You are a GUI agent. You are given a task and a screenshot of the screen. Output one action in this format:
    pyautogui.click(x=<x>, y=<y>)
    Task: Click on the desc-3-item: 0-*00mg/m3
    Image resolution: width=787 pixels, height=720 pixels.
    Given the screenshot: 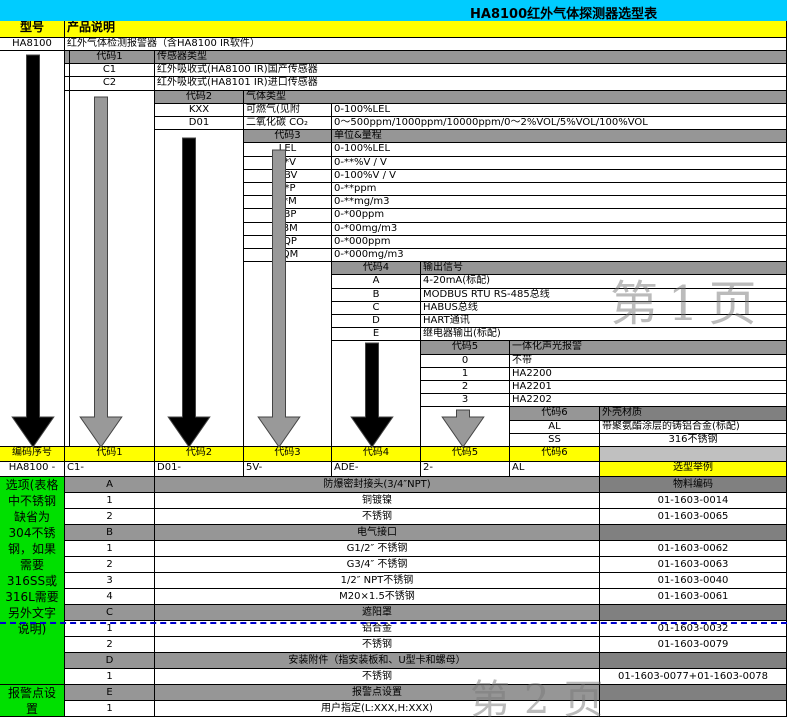 What is the action you would take?
    pyautogui.click(x=559, y=229)
    